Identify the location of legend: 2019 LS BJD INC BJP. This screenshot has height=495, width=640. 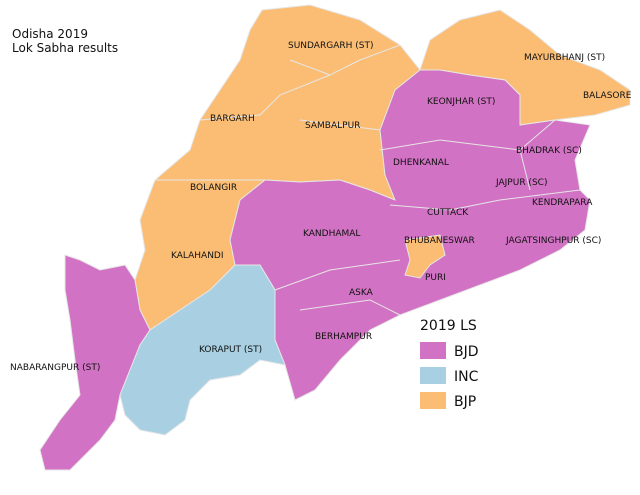
(449, 364).